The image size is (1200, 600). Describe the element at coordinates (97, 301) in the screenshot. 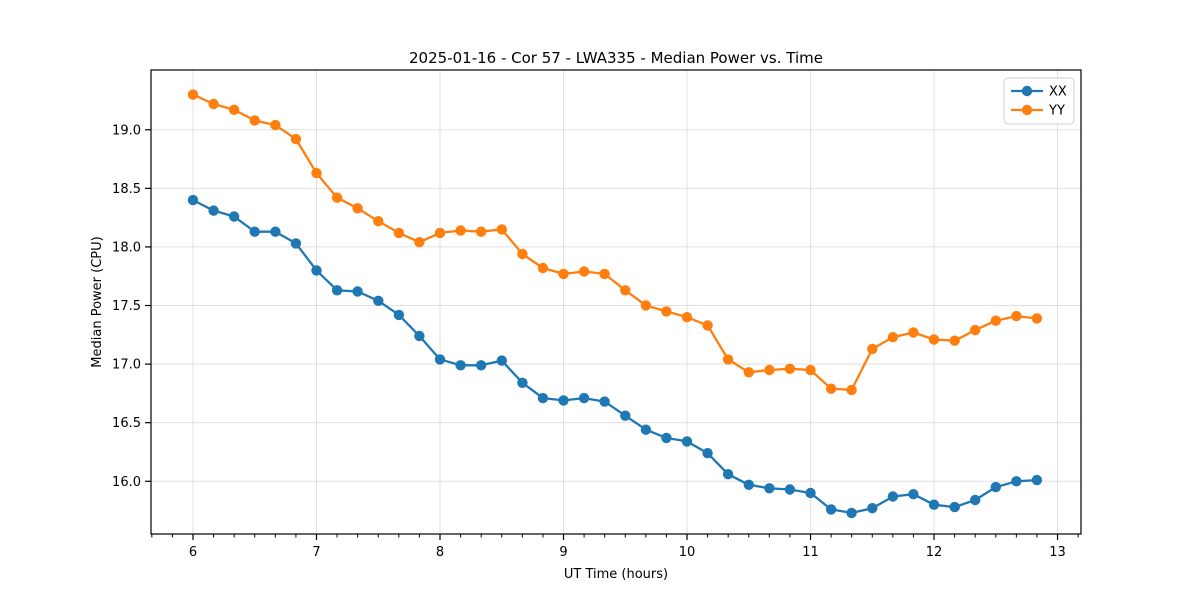

I see `y-axis-label: Median Power (CPU)` at that location.